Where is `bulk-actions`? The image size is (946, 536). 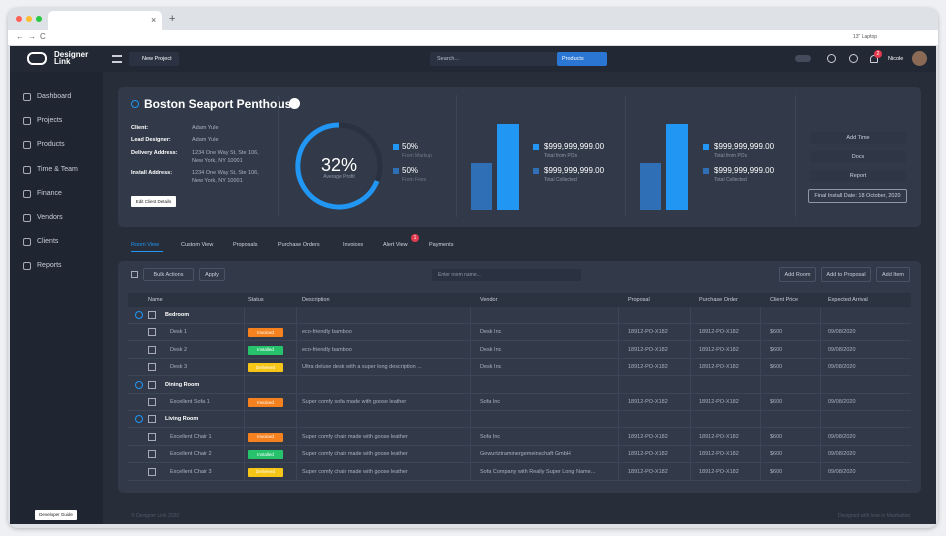 bulk-actions is located at coordinates (168, 274).